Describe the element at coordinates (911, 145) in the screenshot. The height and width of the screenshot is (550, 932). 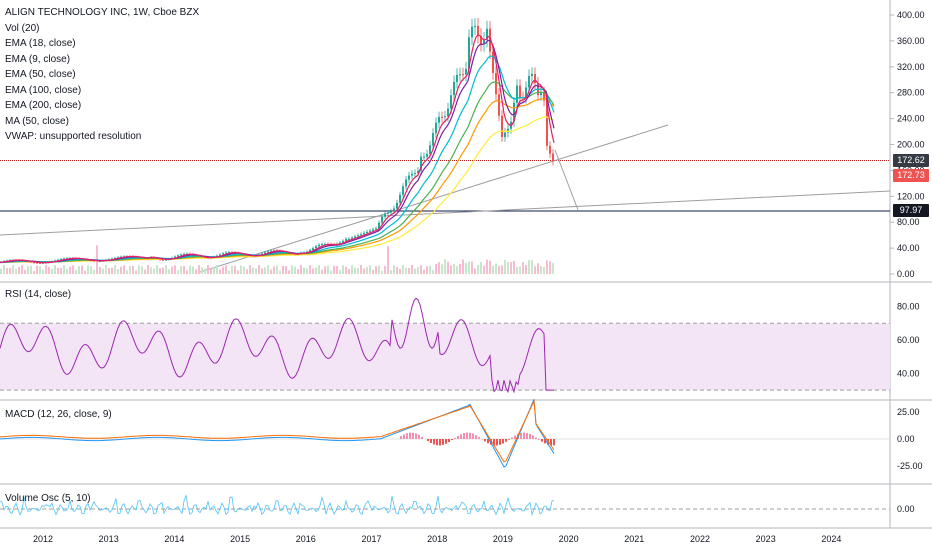
I see `price-tick-label: 200.00` at that location.